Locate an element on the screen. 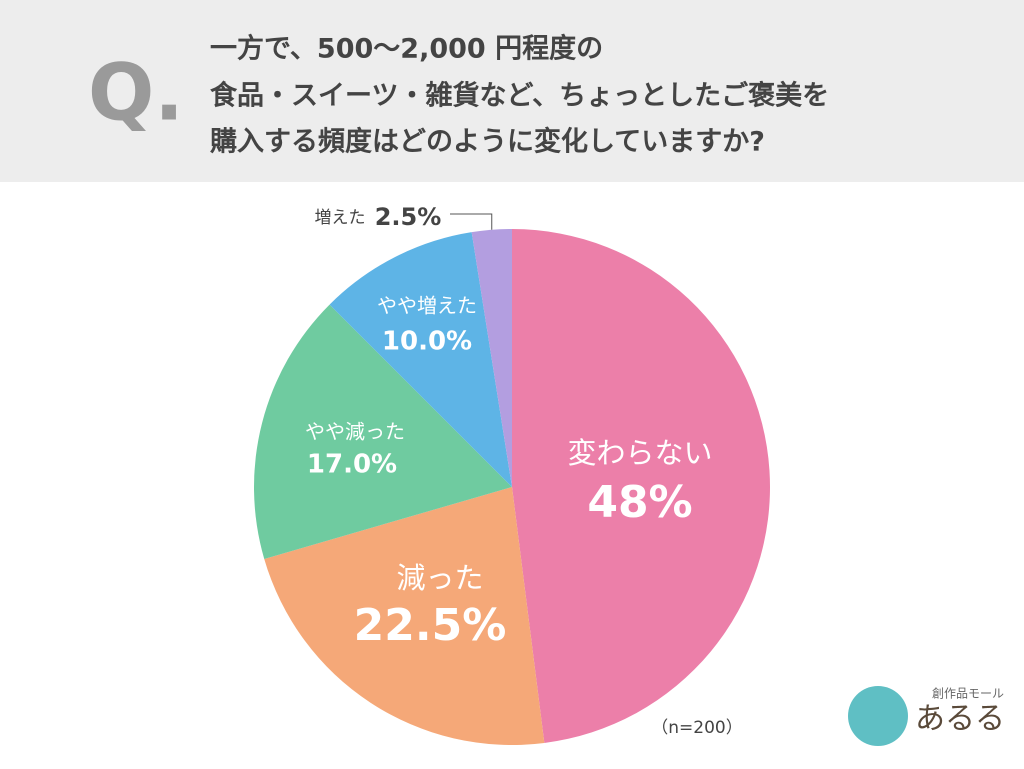 This screenshot has width=1024, height=769. slice-label: 変わらない is located at coordinates (639, 453).